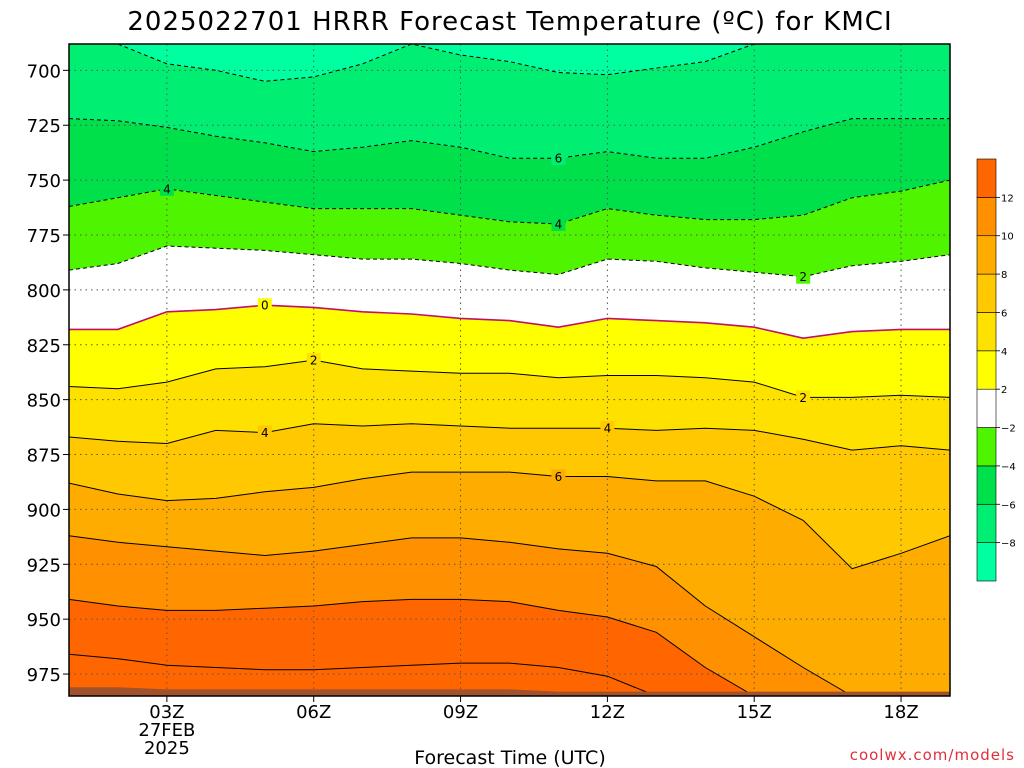 This screenshot has height=768, width=1024. Describe the element at coordinates (44, 181) in the screenshot. I see `y-tick-label: 750` at that location.